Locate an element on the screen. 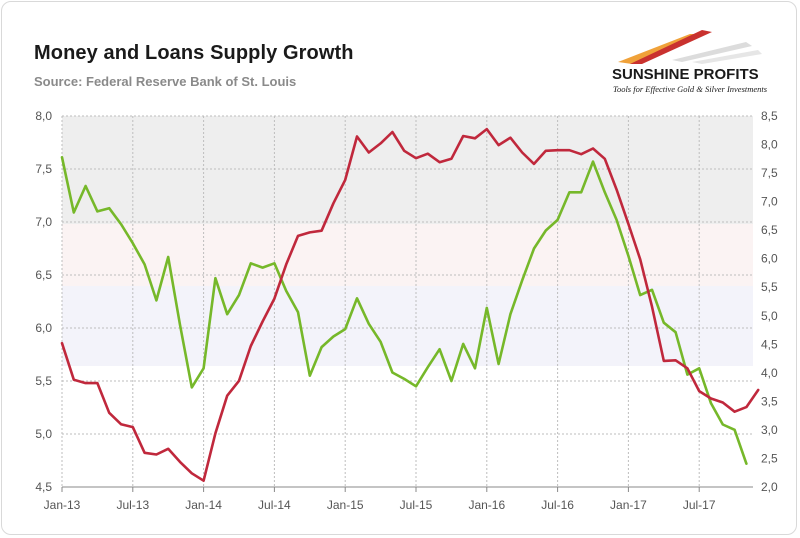 The width and height of the screenshot is (800, 538). y-right-tick-label: 4,5 is located at coordinates (769, 344).